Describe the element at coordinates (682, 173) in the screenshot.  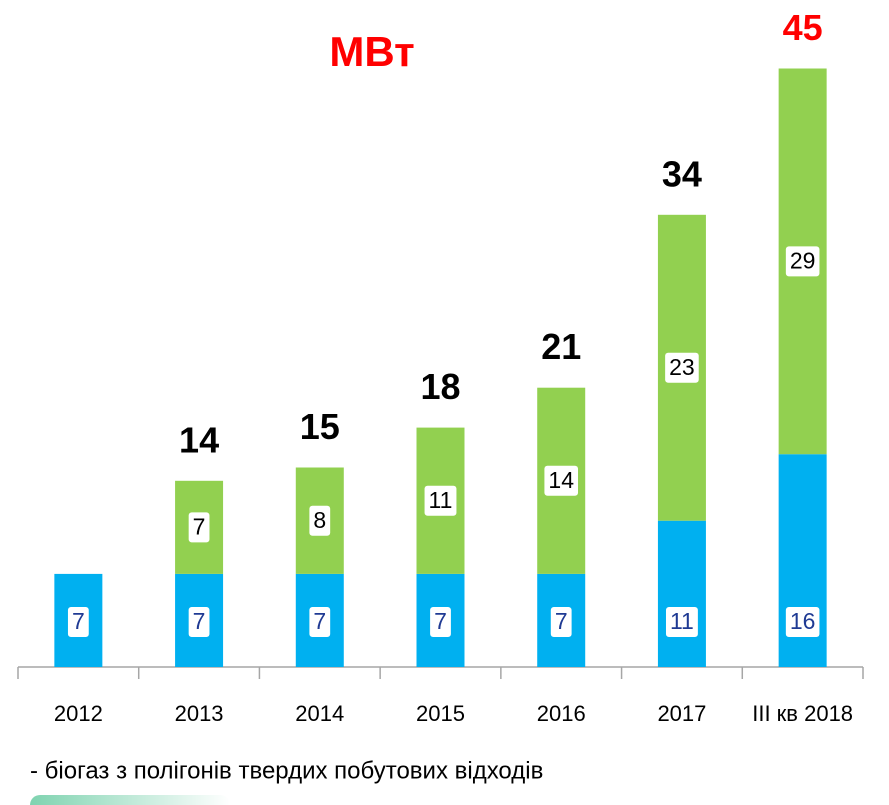
I see `total-label: 34` at that location.